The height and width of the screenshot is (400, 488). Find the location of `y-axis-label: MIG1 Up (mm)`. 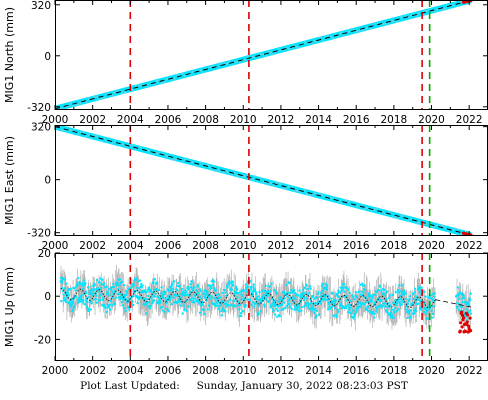

y-axis-label: MIG1 Up (mm) is located at coordinates (9, 307).